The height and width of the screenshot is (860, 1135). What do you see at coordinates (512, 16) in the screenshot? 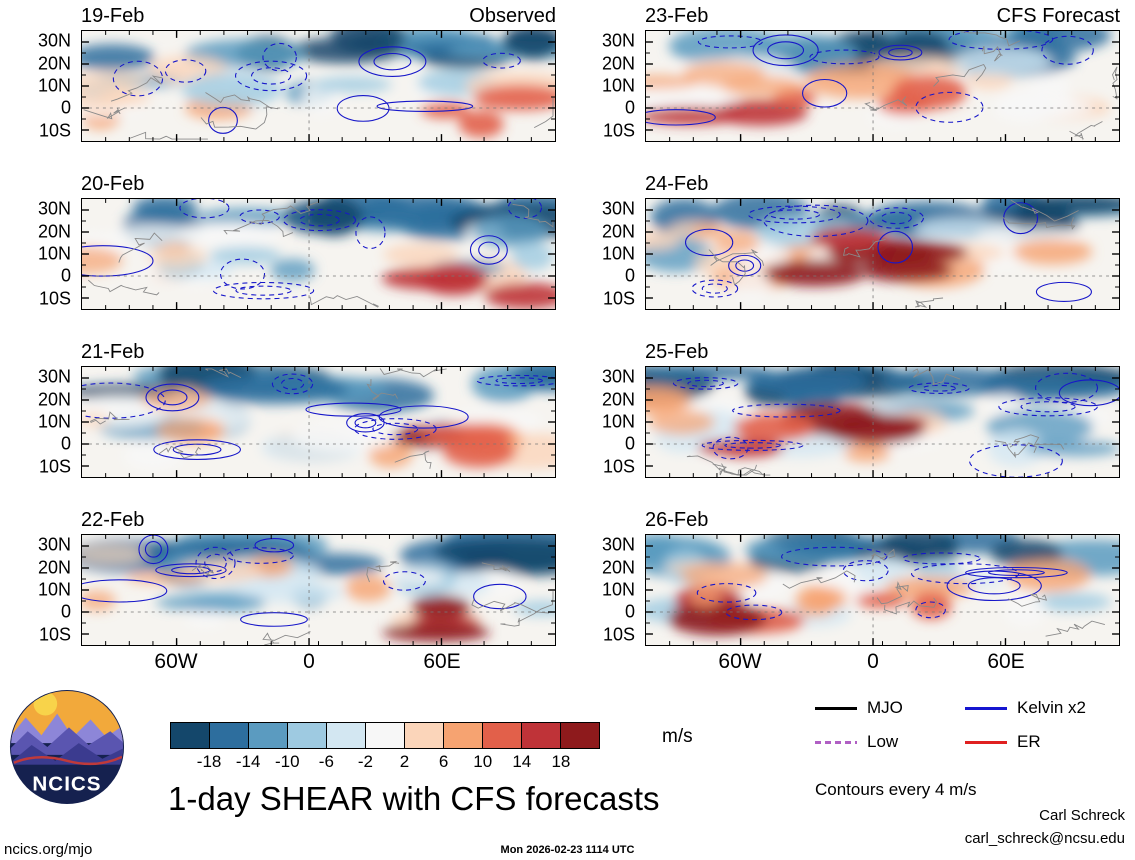
I see `column-label-observed: Observed` at bounding box center [512, 16].